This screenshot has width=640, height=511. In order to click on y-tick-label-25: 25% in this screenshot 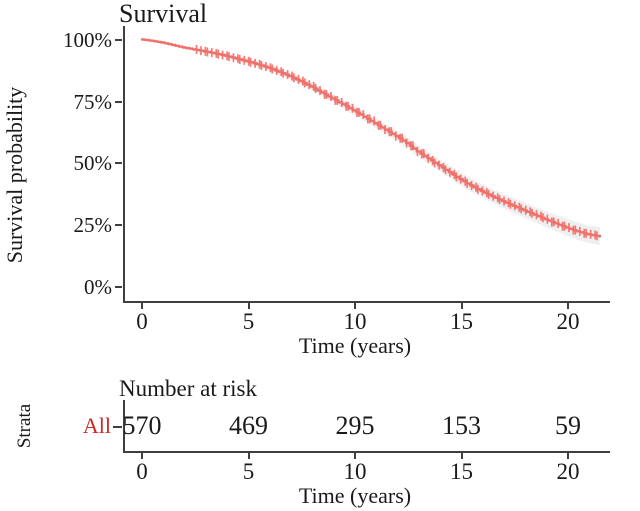, I will do `click(93, 225)`.